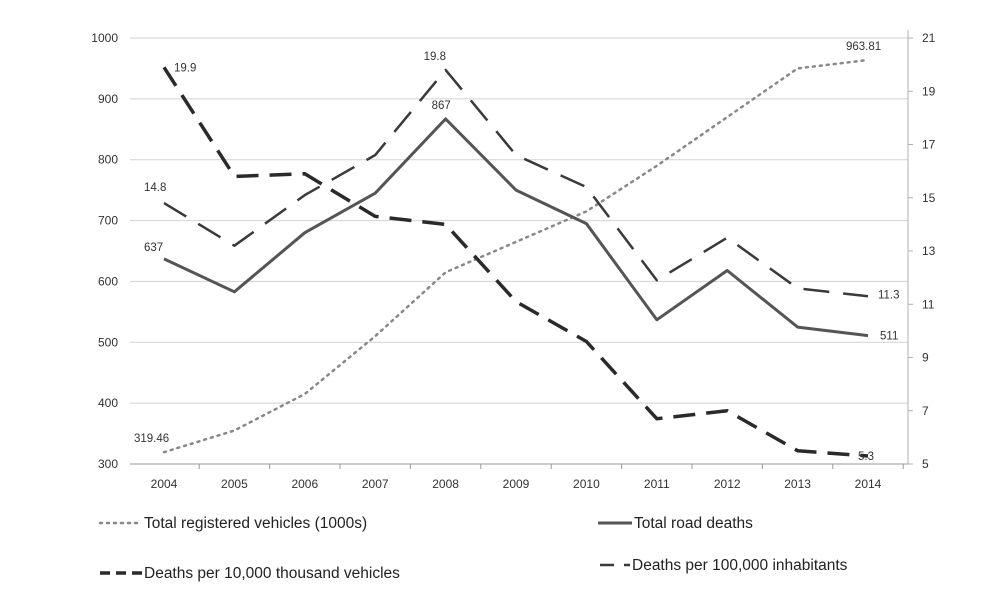  I want to click on right-axis-tick-label: 11, so click(928, 304).